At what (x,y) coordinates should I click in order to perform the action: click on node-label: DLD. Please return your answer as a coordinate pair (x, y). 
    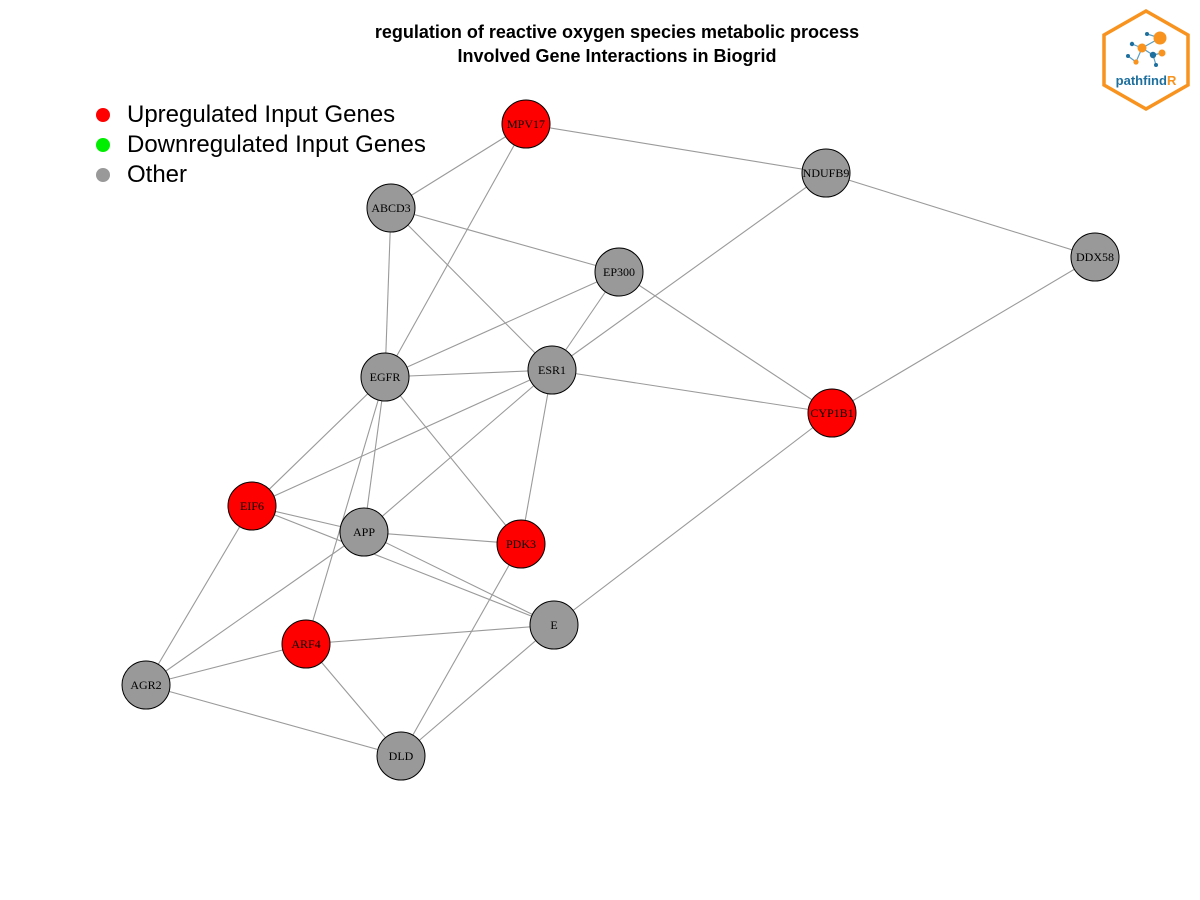
    Looking at the image, I should click on (401, 756).